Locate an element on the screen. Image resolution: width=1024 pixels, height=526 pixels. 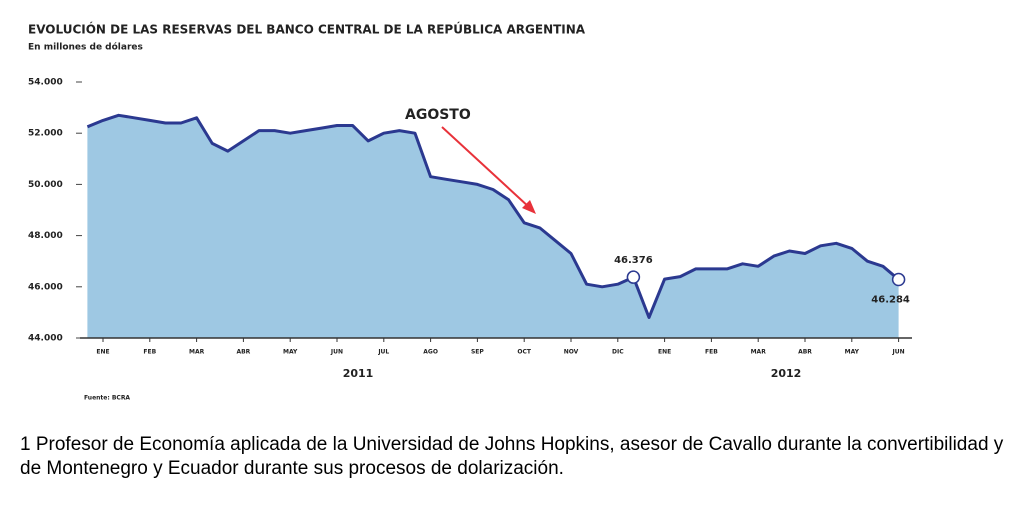
y-tick-label: 46.000 is located at coordinates (45, 287).